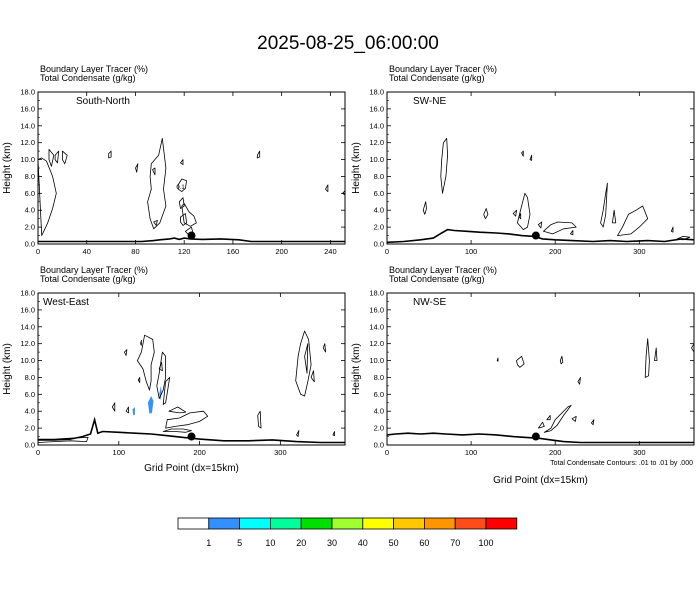 This screenshot has width=696, height=612. What do you see at coordinates (485, 543) in the screenshot?
I see `colorbar-label: 100` at bounding box center [485, 543].